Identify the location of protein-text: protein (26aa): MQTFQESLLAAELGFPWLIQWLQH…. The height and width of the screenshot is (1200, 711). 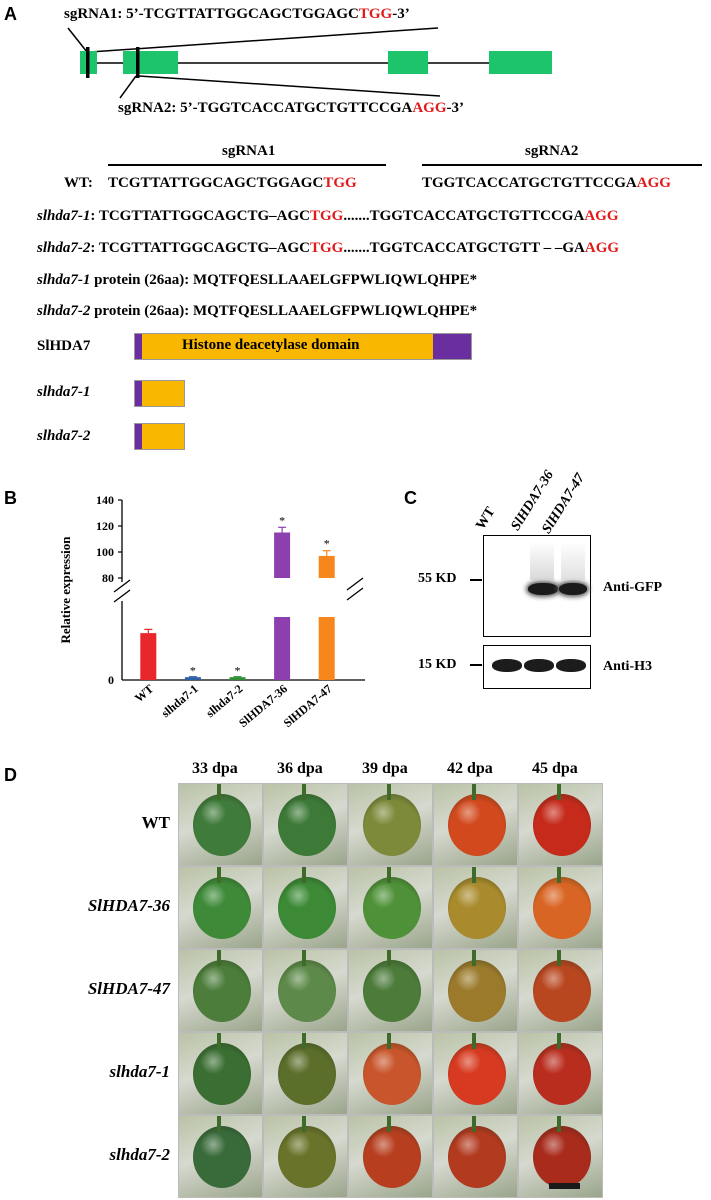
(284, 280).